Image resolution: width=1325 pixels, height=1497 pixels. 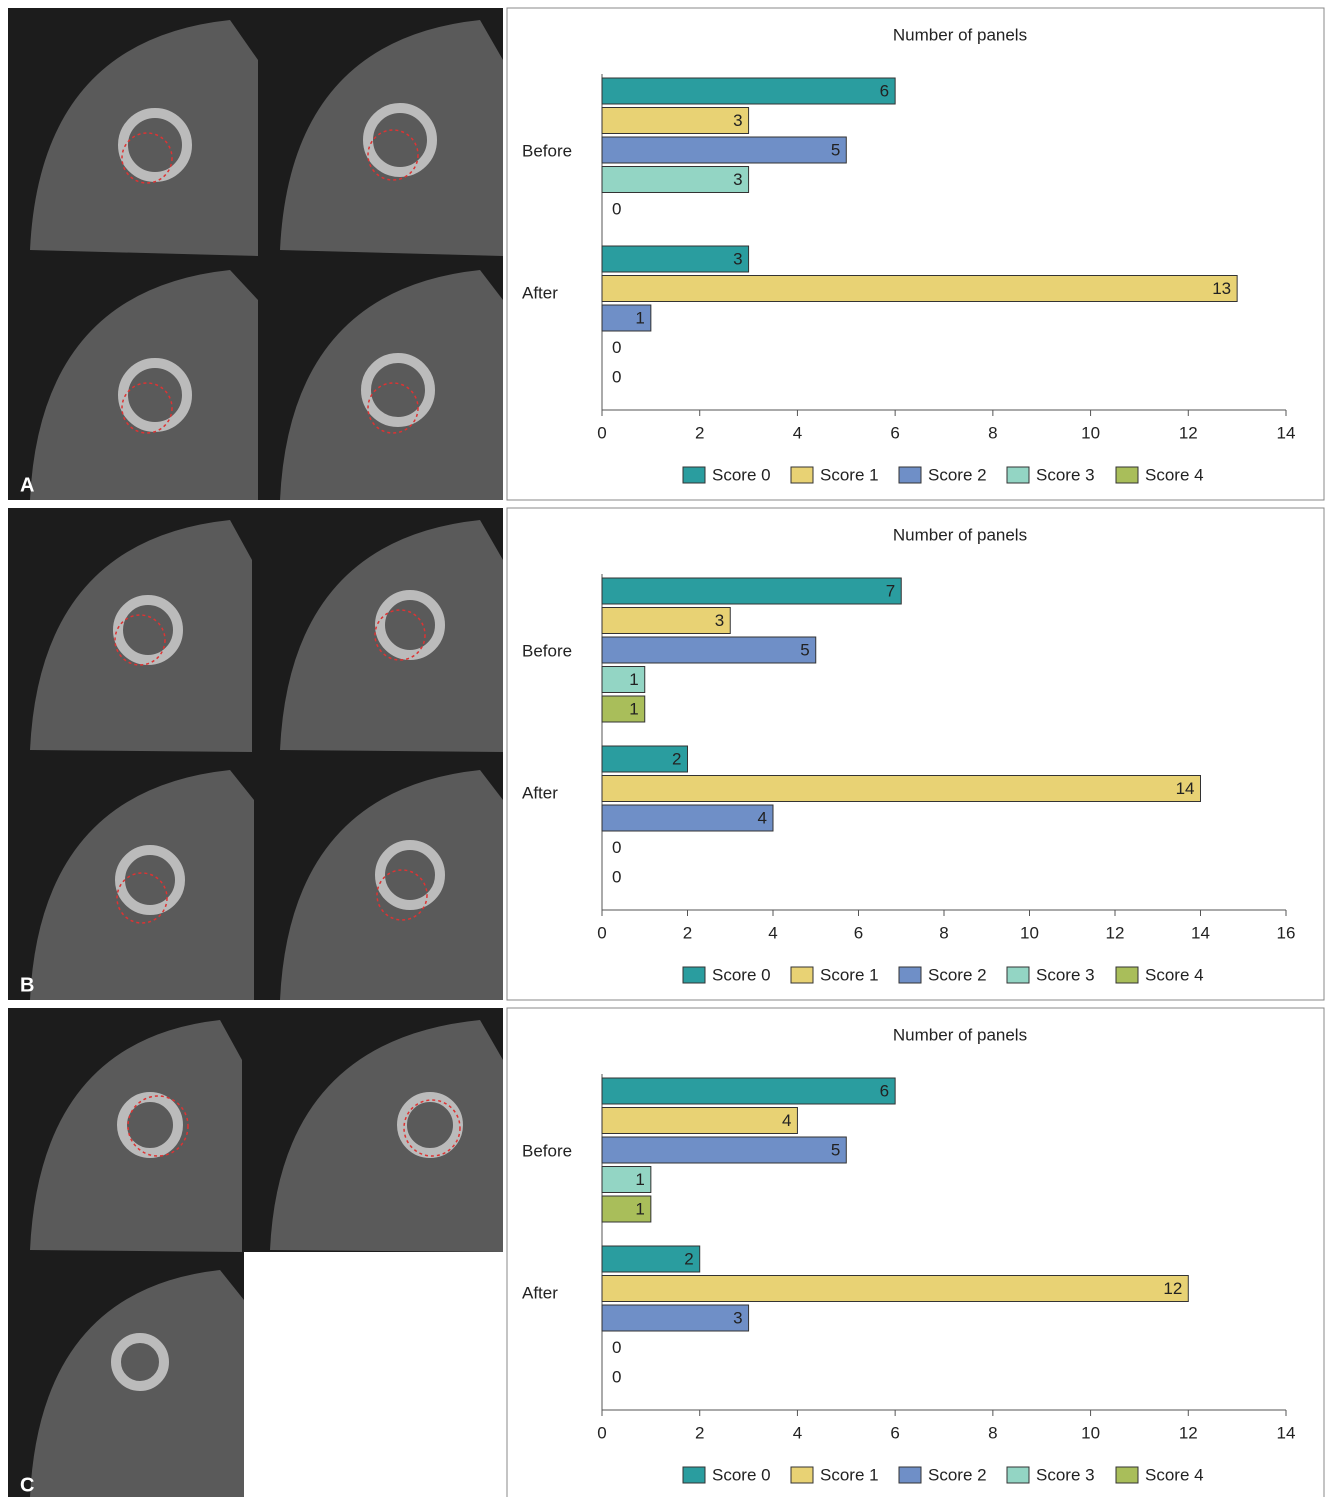 What do you see at coordinates (1185, 788) in the screenshot?
I see `data-label: 14` at bounding box center [1185, 788].